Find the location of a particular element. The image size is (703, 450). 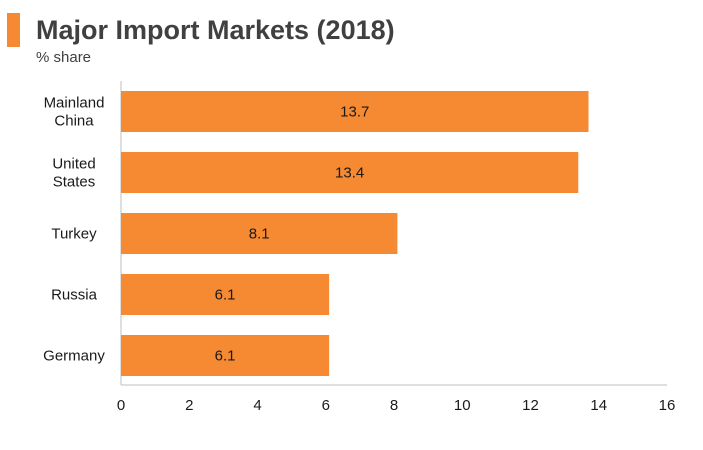

category-label: Russia is located at coordinates (74, 295).